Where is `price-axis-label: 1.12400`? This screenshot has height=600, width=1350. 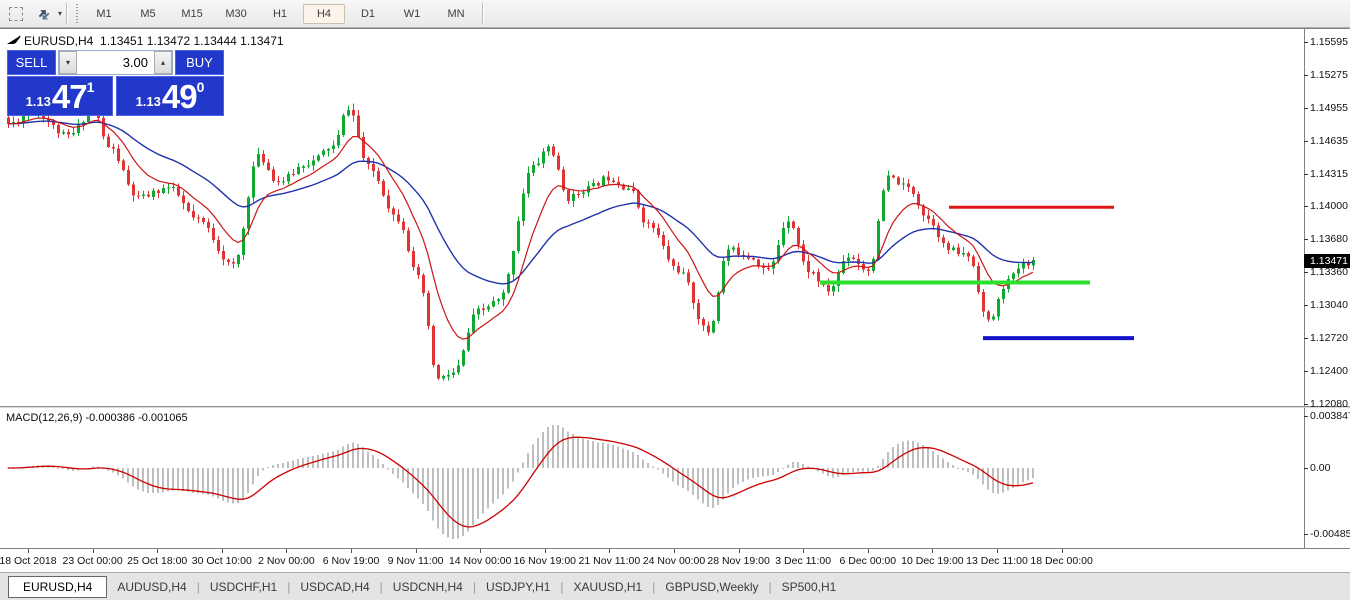
price-axis-label: 1.12400 is located at coordinates (1329, 371).